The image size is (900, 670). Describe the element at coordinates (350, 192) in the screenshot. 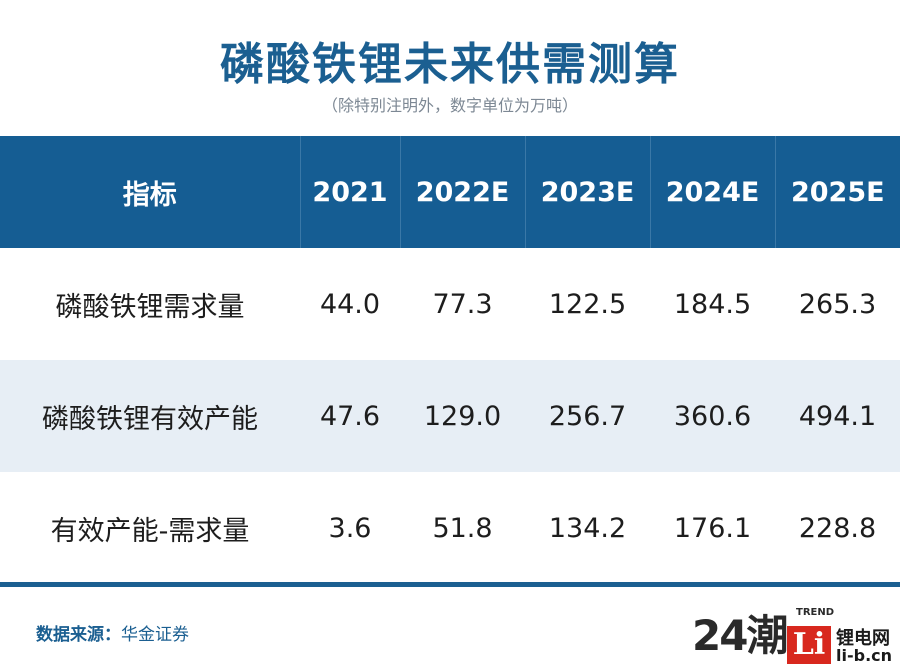

I see `header-year-2021: 2021` at that location.